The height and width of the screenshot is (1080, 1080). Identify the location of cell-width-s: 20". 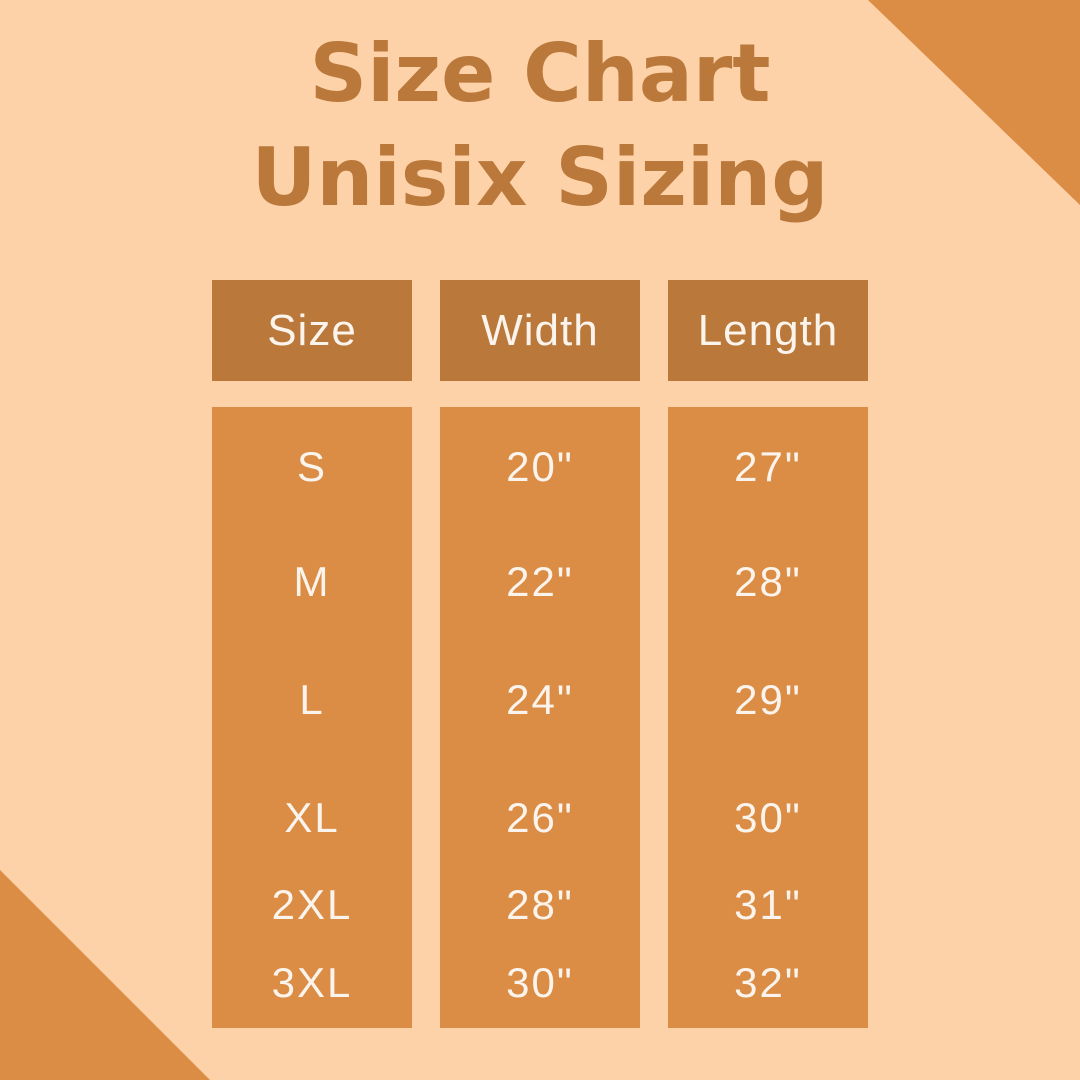
(540, 466).